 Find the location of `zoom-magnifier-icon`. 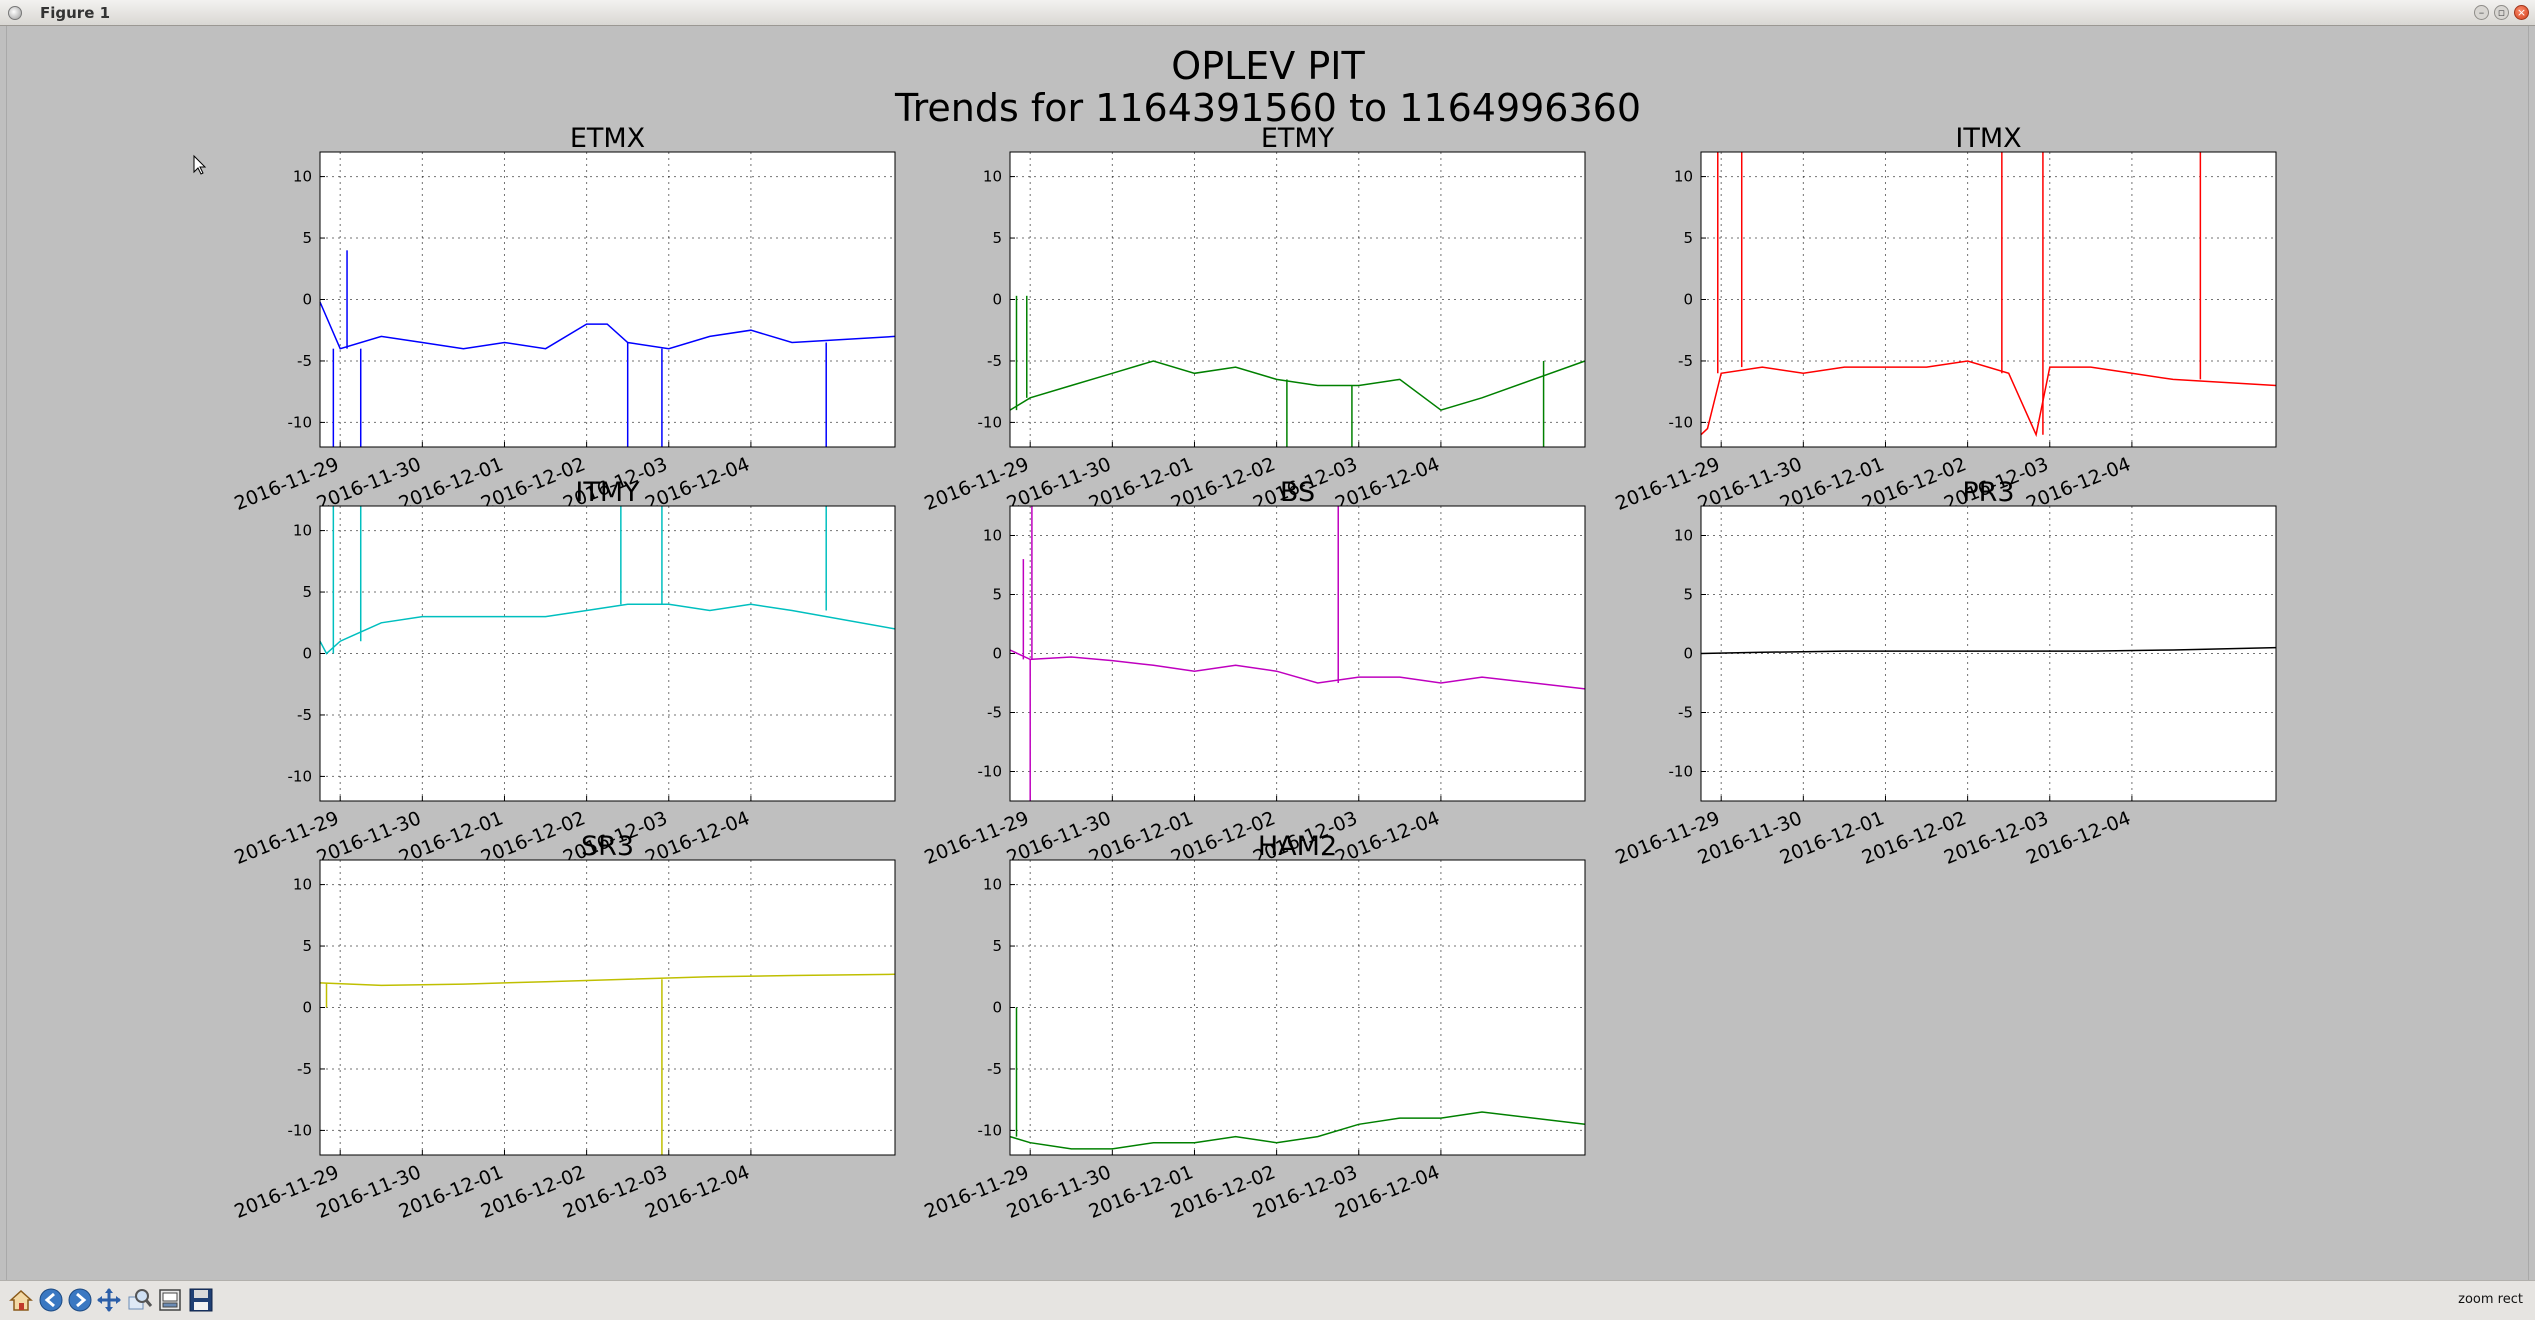

zoom-magnifier-icon is located at coordinates (140, 1299).